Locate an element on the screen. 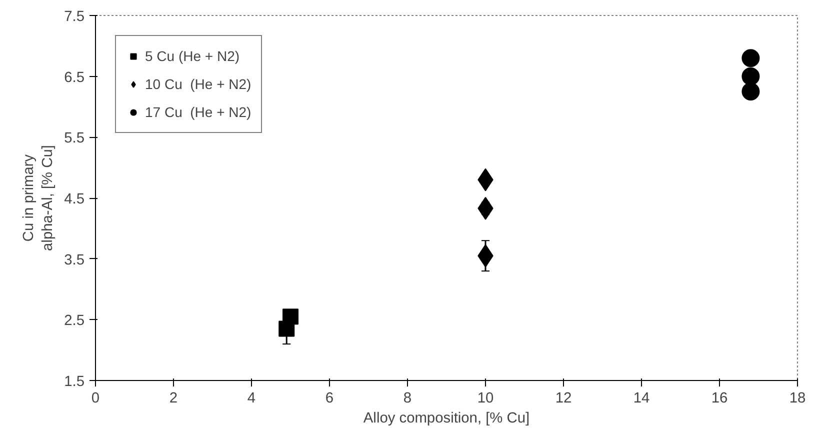 The image size is (827, 429). x-tick-label: 18 is located at coordinates (797, 398).